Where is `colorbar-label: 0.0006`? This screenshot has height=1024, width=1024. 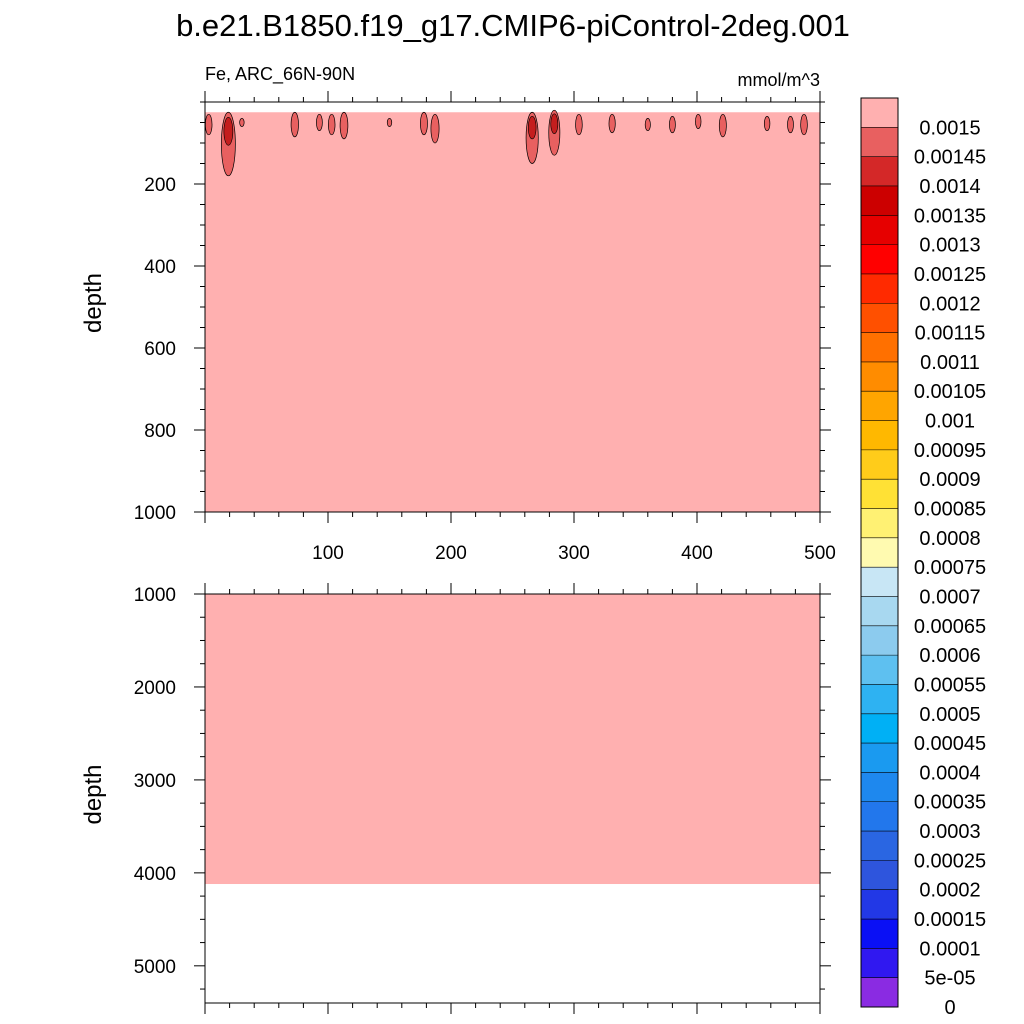
colorbar-label: 0.0006 is located at coordinates (949, 656).